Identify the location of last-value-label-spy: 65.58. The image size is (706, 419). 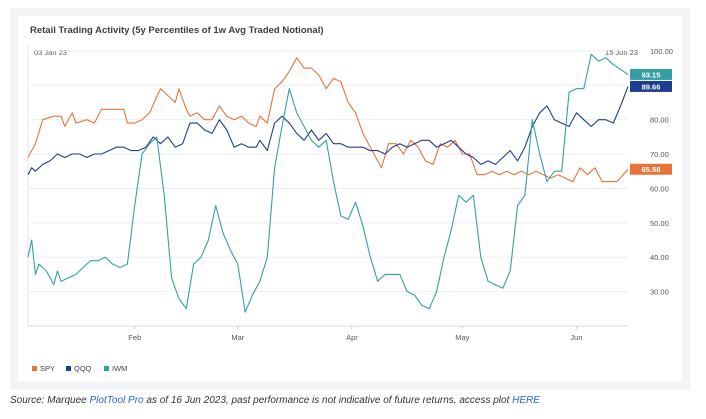
(651, 169).